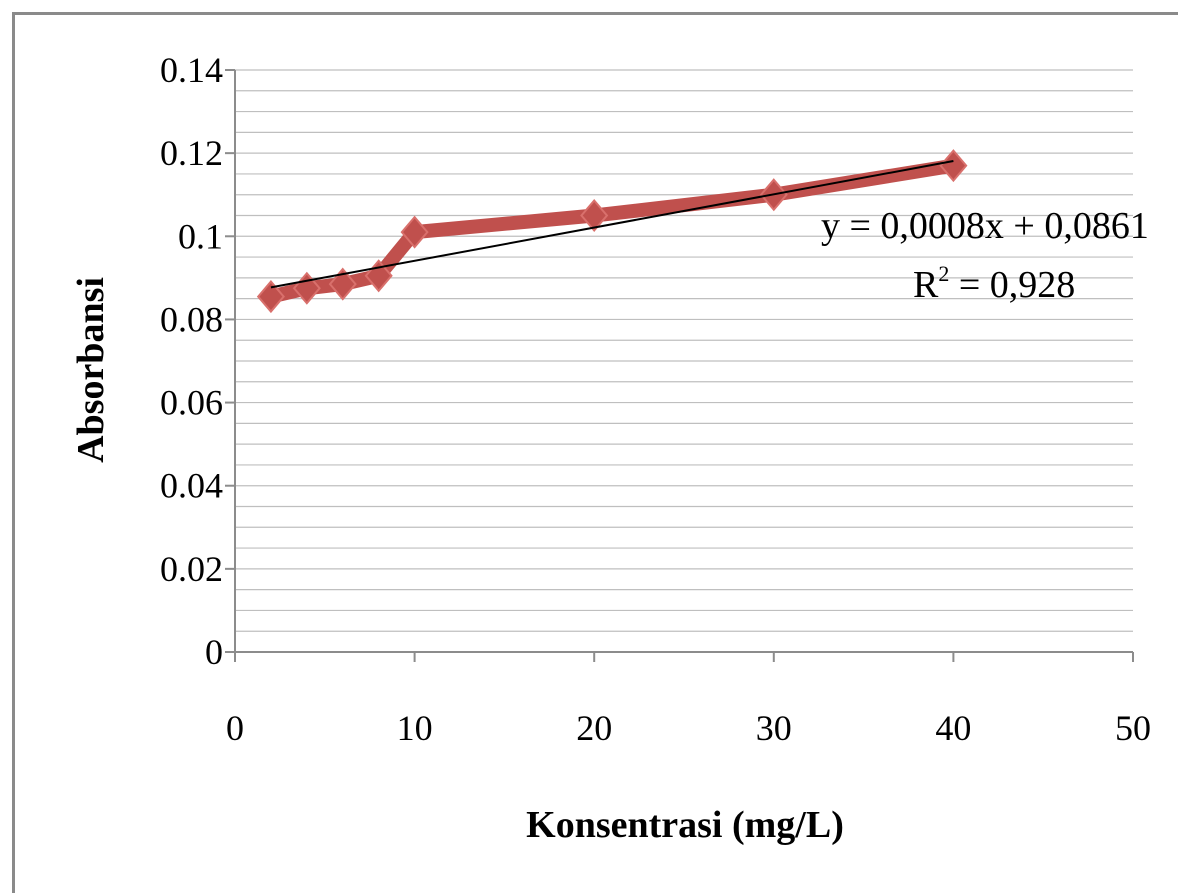 This screenshot has height=893, width=1178. I want to click on trendline-line, so click(612, 224).